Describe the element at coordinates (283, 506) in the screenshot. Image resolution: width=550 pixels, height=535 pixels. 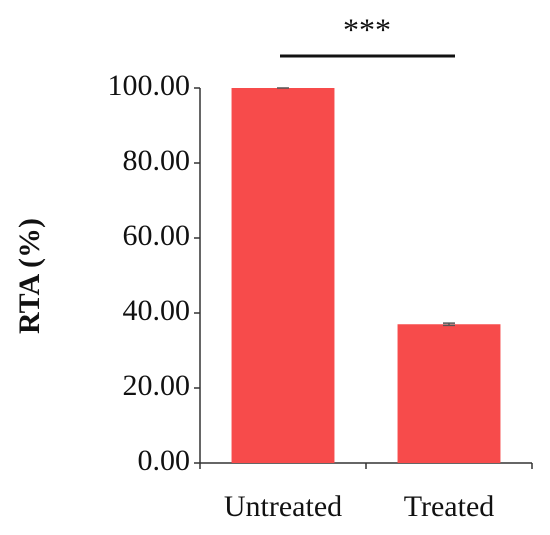
I see `x-tick-label: Untreated` at that location.